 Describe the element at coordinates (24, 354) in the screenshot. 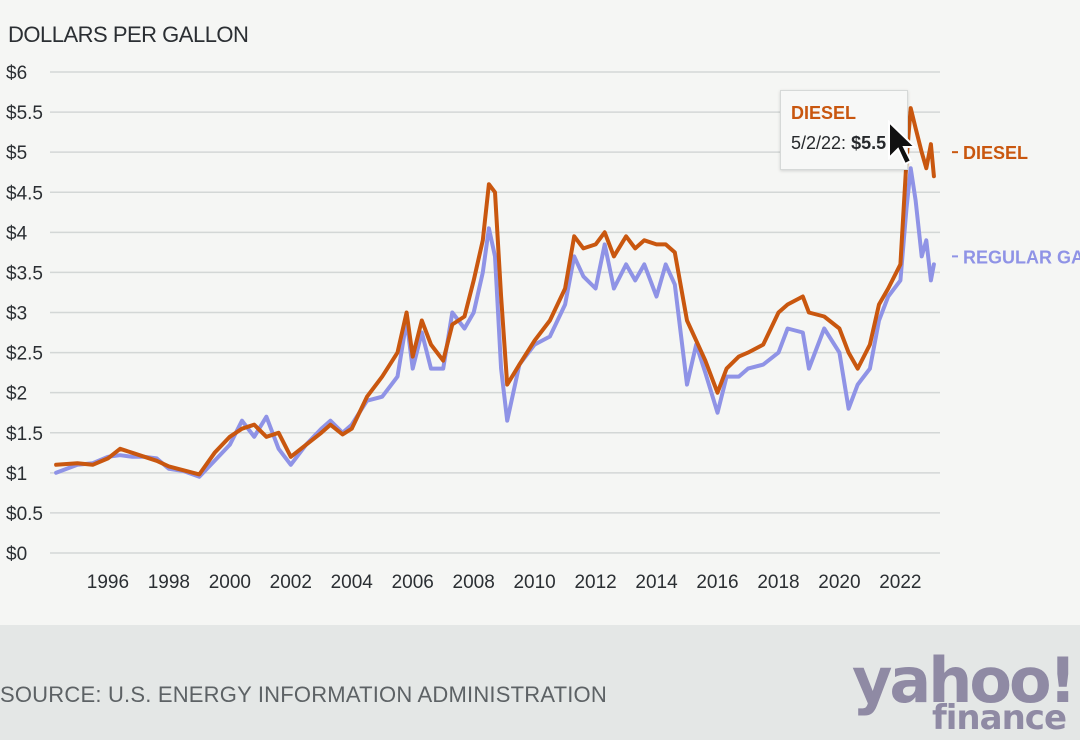

I see `y-tick-label: $2.5` at that location.